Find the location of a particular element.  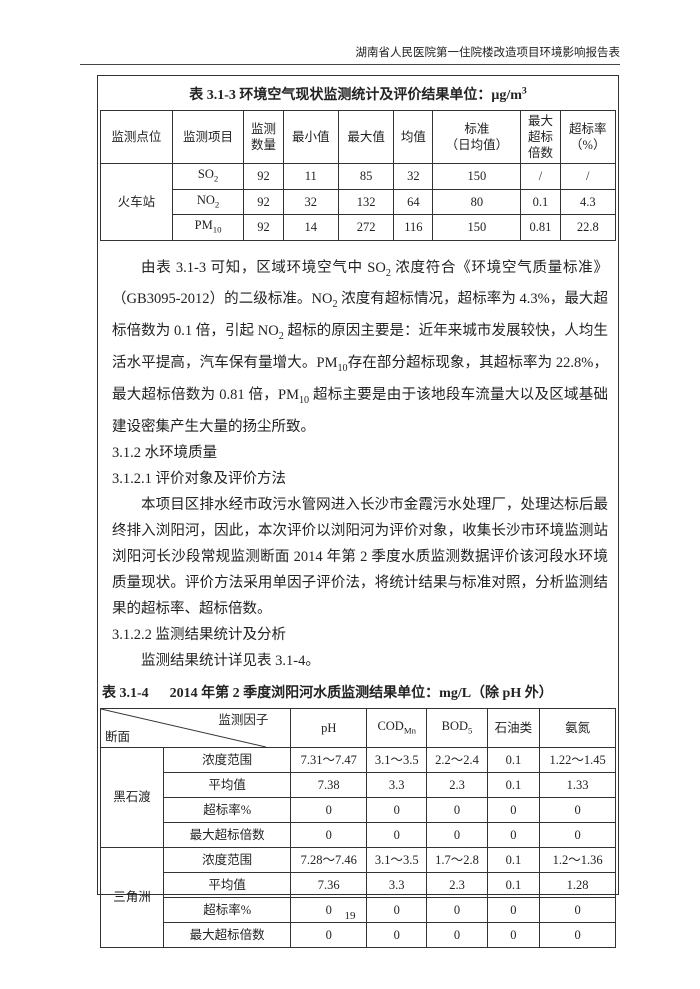

subscript: Mn is located at coordinates (409, 730).